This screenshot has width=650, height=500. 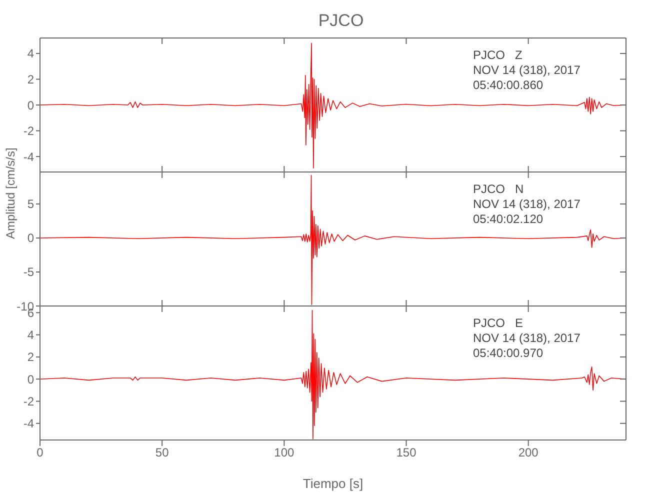 I want to click on annotation: PJCO N, so click(x=499, y=189).